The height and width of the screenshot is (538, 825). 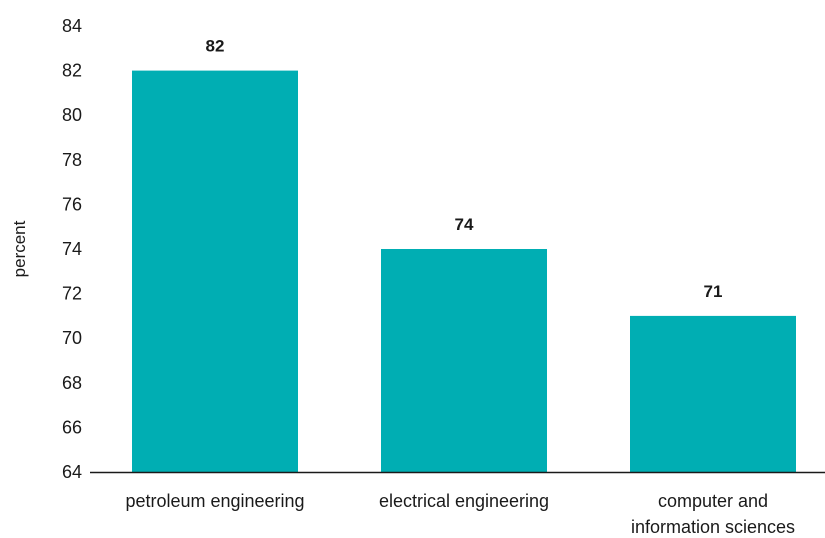 What do you see at coordinates (713, 291) in the screenshot?
I see `bar-value-label: 71` at bounding box center [713, 291].